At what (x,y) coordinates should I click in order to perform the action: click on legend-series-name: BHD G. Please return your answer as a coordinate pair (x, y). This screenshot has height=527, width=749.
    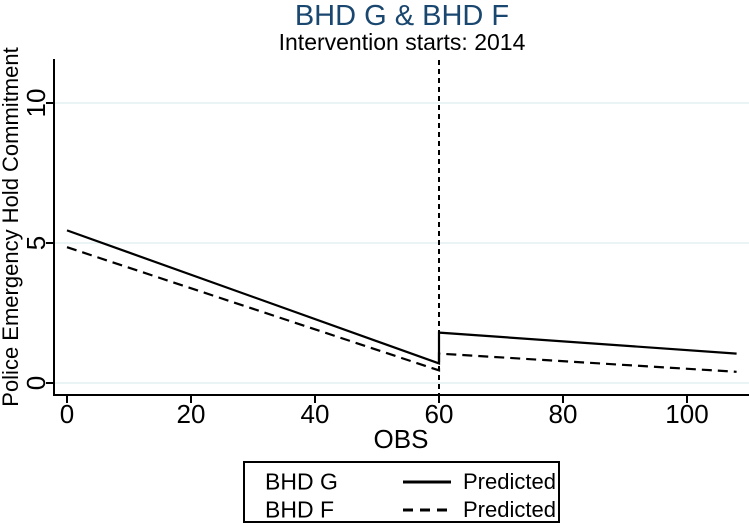
    Looking at the image, I should click on (301, 481).